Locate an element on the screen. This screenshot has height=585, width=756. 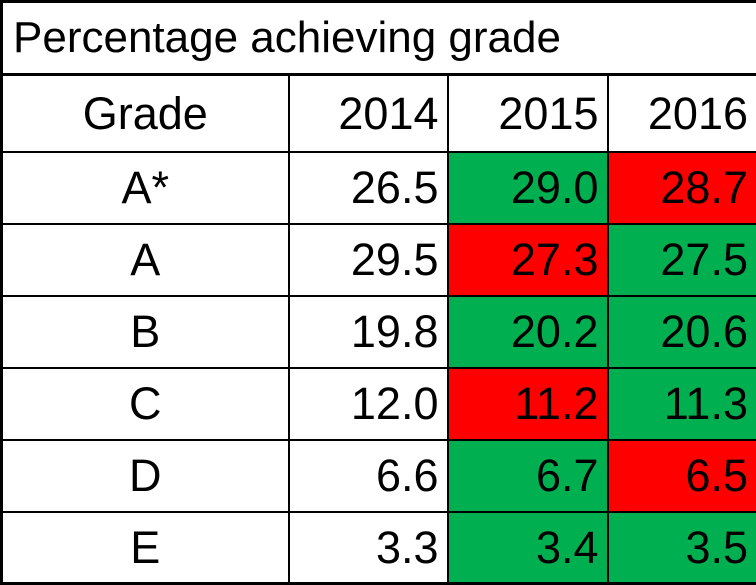
value-cell-2016: 27.5 is located at coordinates (682, 260).